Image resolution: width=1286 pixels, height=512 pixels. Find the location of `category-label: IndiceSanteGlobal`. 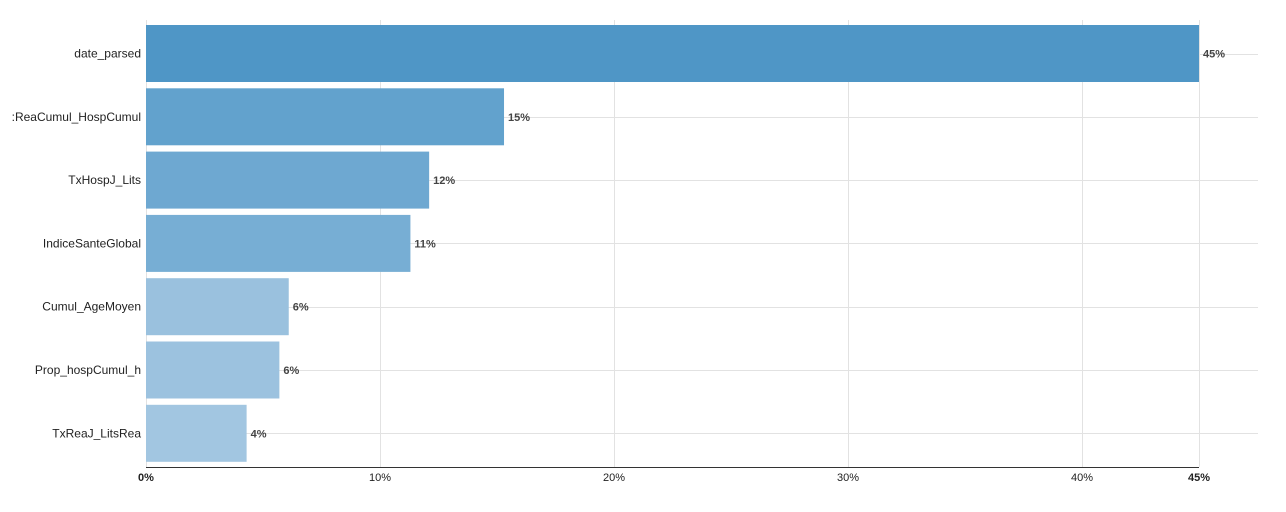

category-label: IndiceSanteGlobal is located at coordinates (92, 243).